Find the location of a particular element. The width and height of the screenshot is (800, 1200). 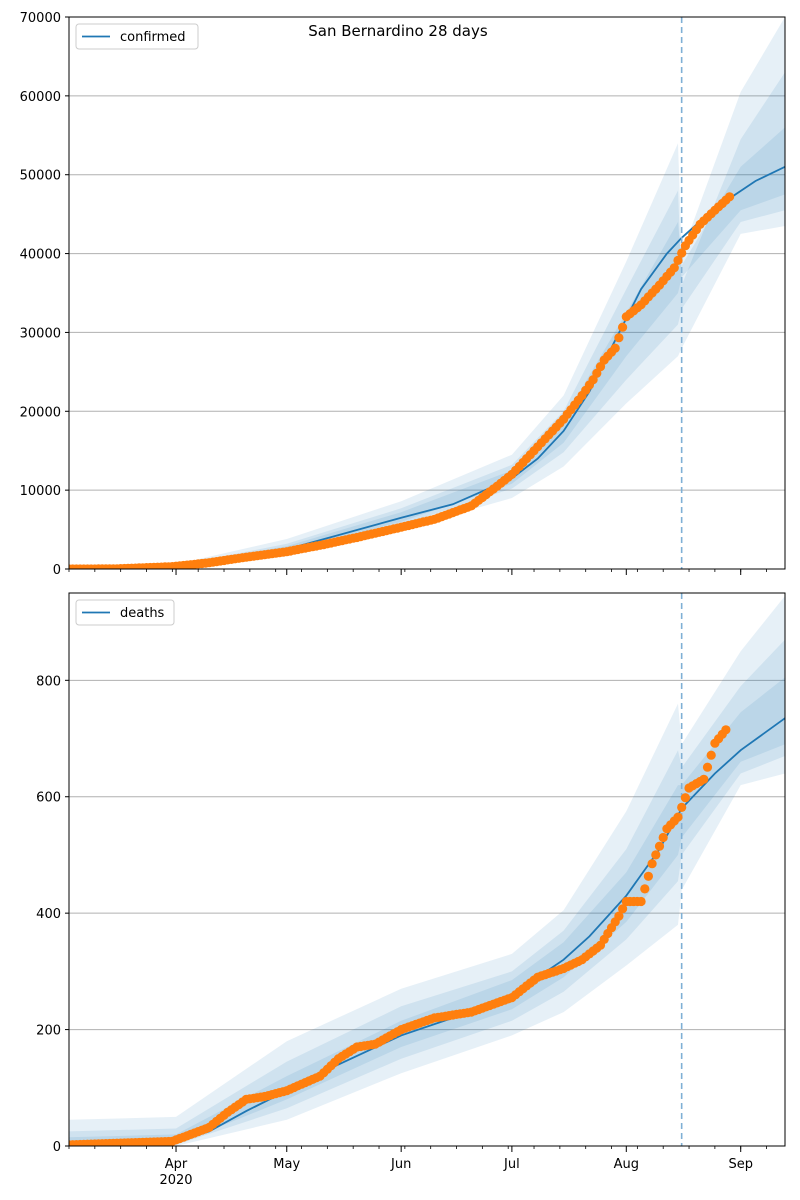

x-tick-label: May is located at coordinates (286, 1164).